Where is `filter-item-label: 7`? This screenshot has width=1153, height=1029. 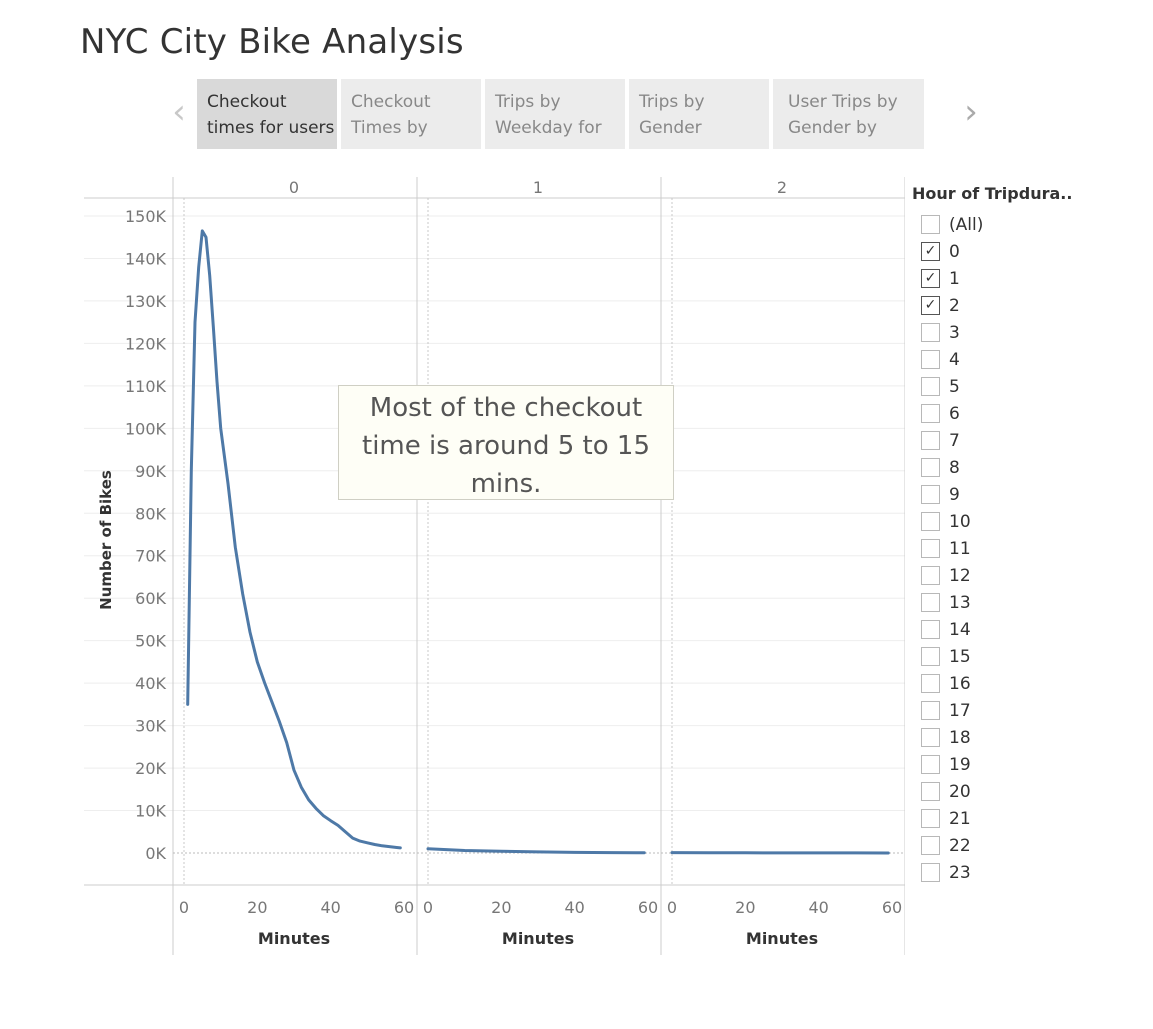
filter-item-label: 7 is located at coordinates (954, 440).